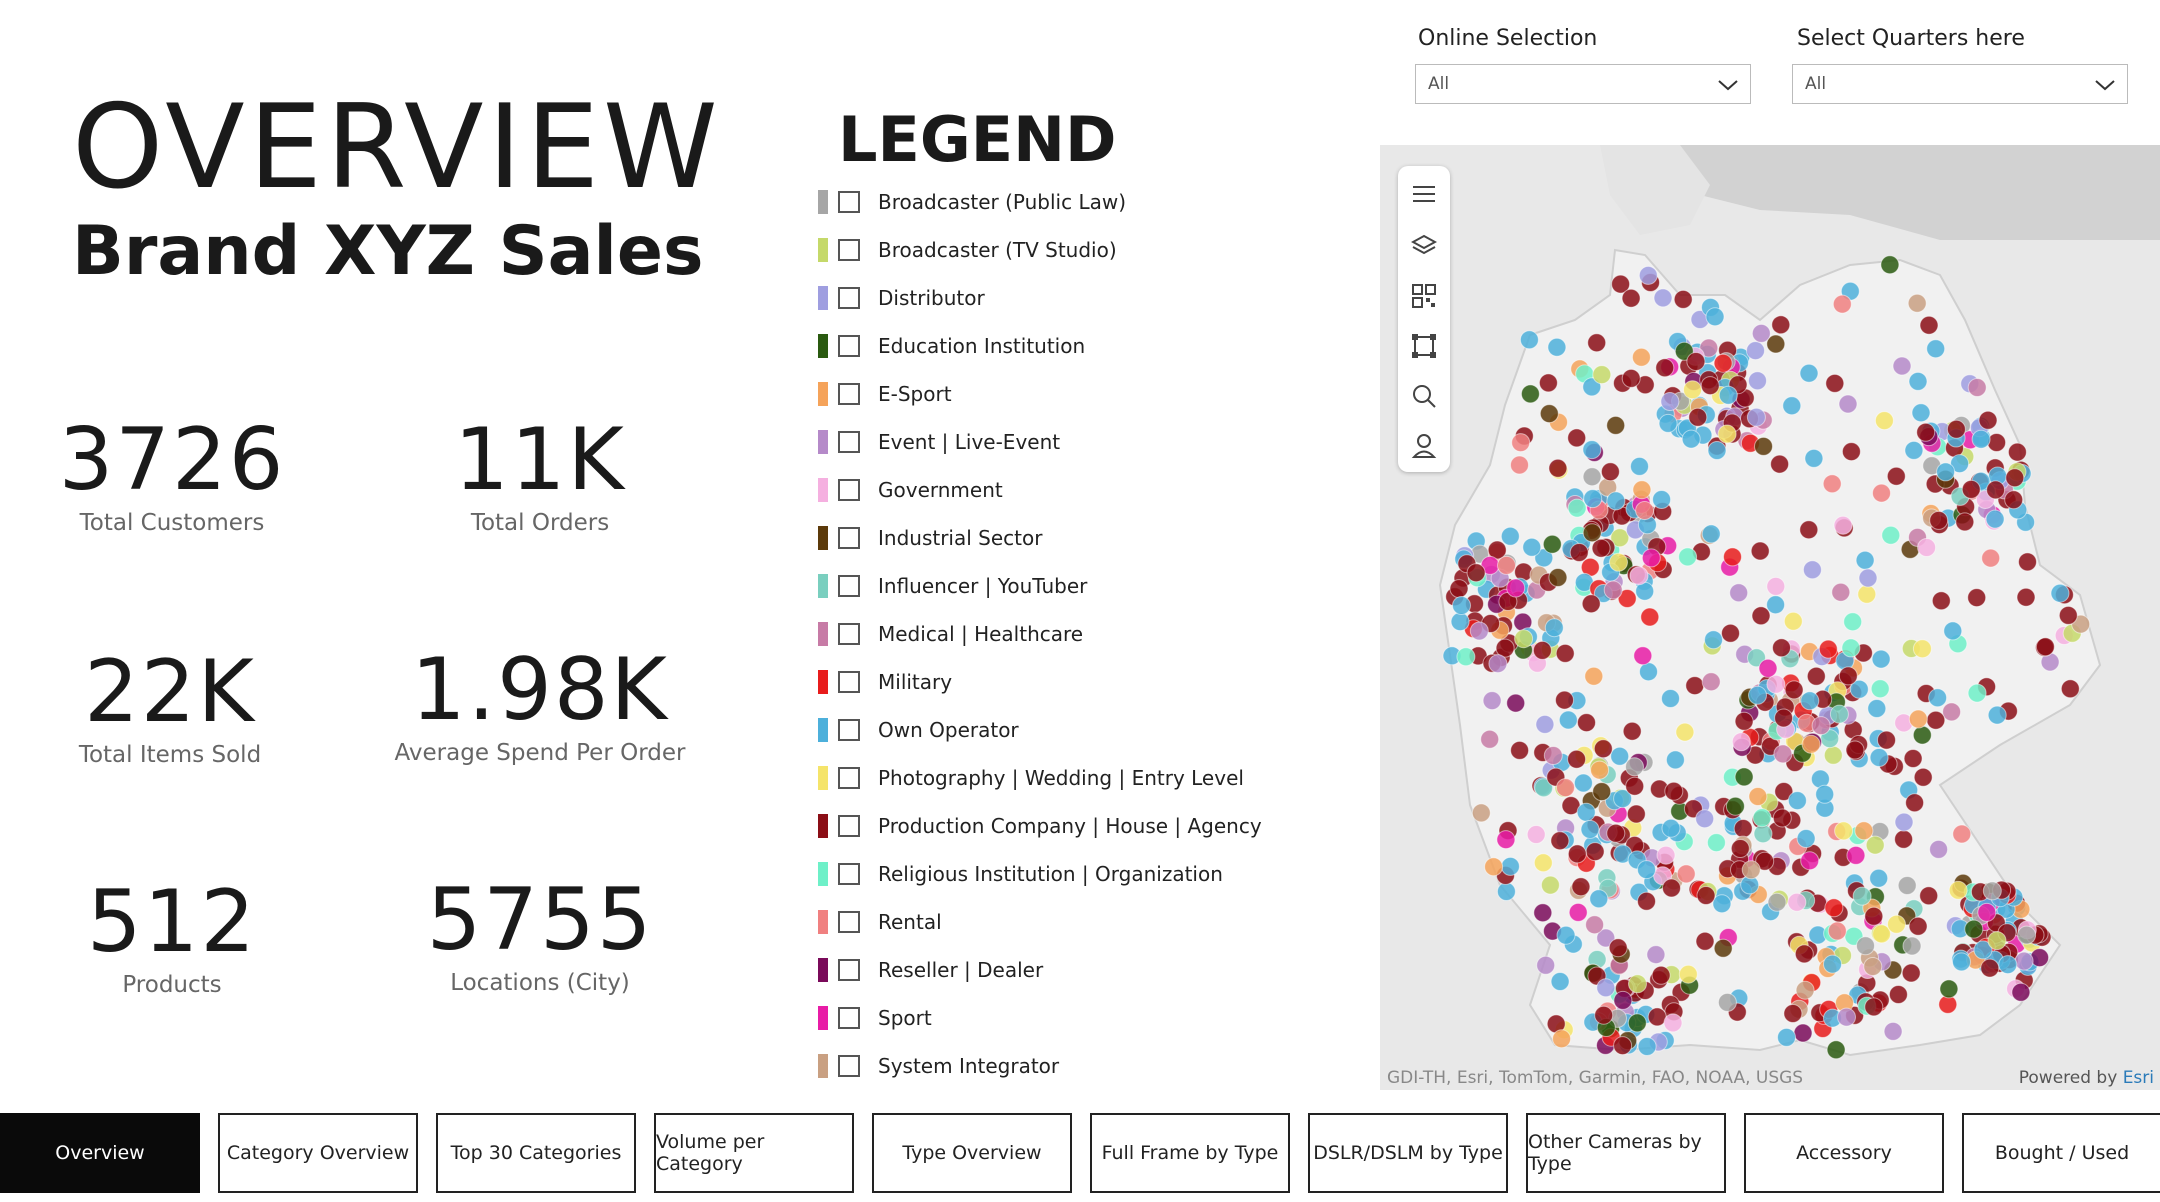 The image size is (2160, 1202). I want to click on legend-item: Event | Live-Event, so click(1078, 442).